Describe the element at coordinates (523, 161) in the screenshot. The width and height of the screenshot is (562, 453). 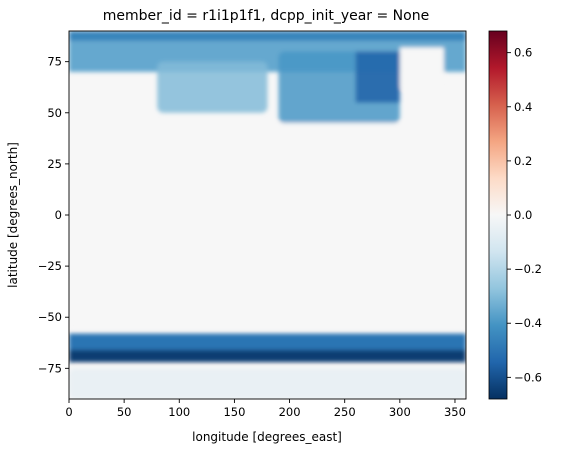
I see `colorbar-tick-label: 0.2` at that location.